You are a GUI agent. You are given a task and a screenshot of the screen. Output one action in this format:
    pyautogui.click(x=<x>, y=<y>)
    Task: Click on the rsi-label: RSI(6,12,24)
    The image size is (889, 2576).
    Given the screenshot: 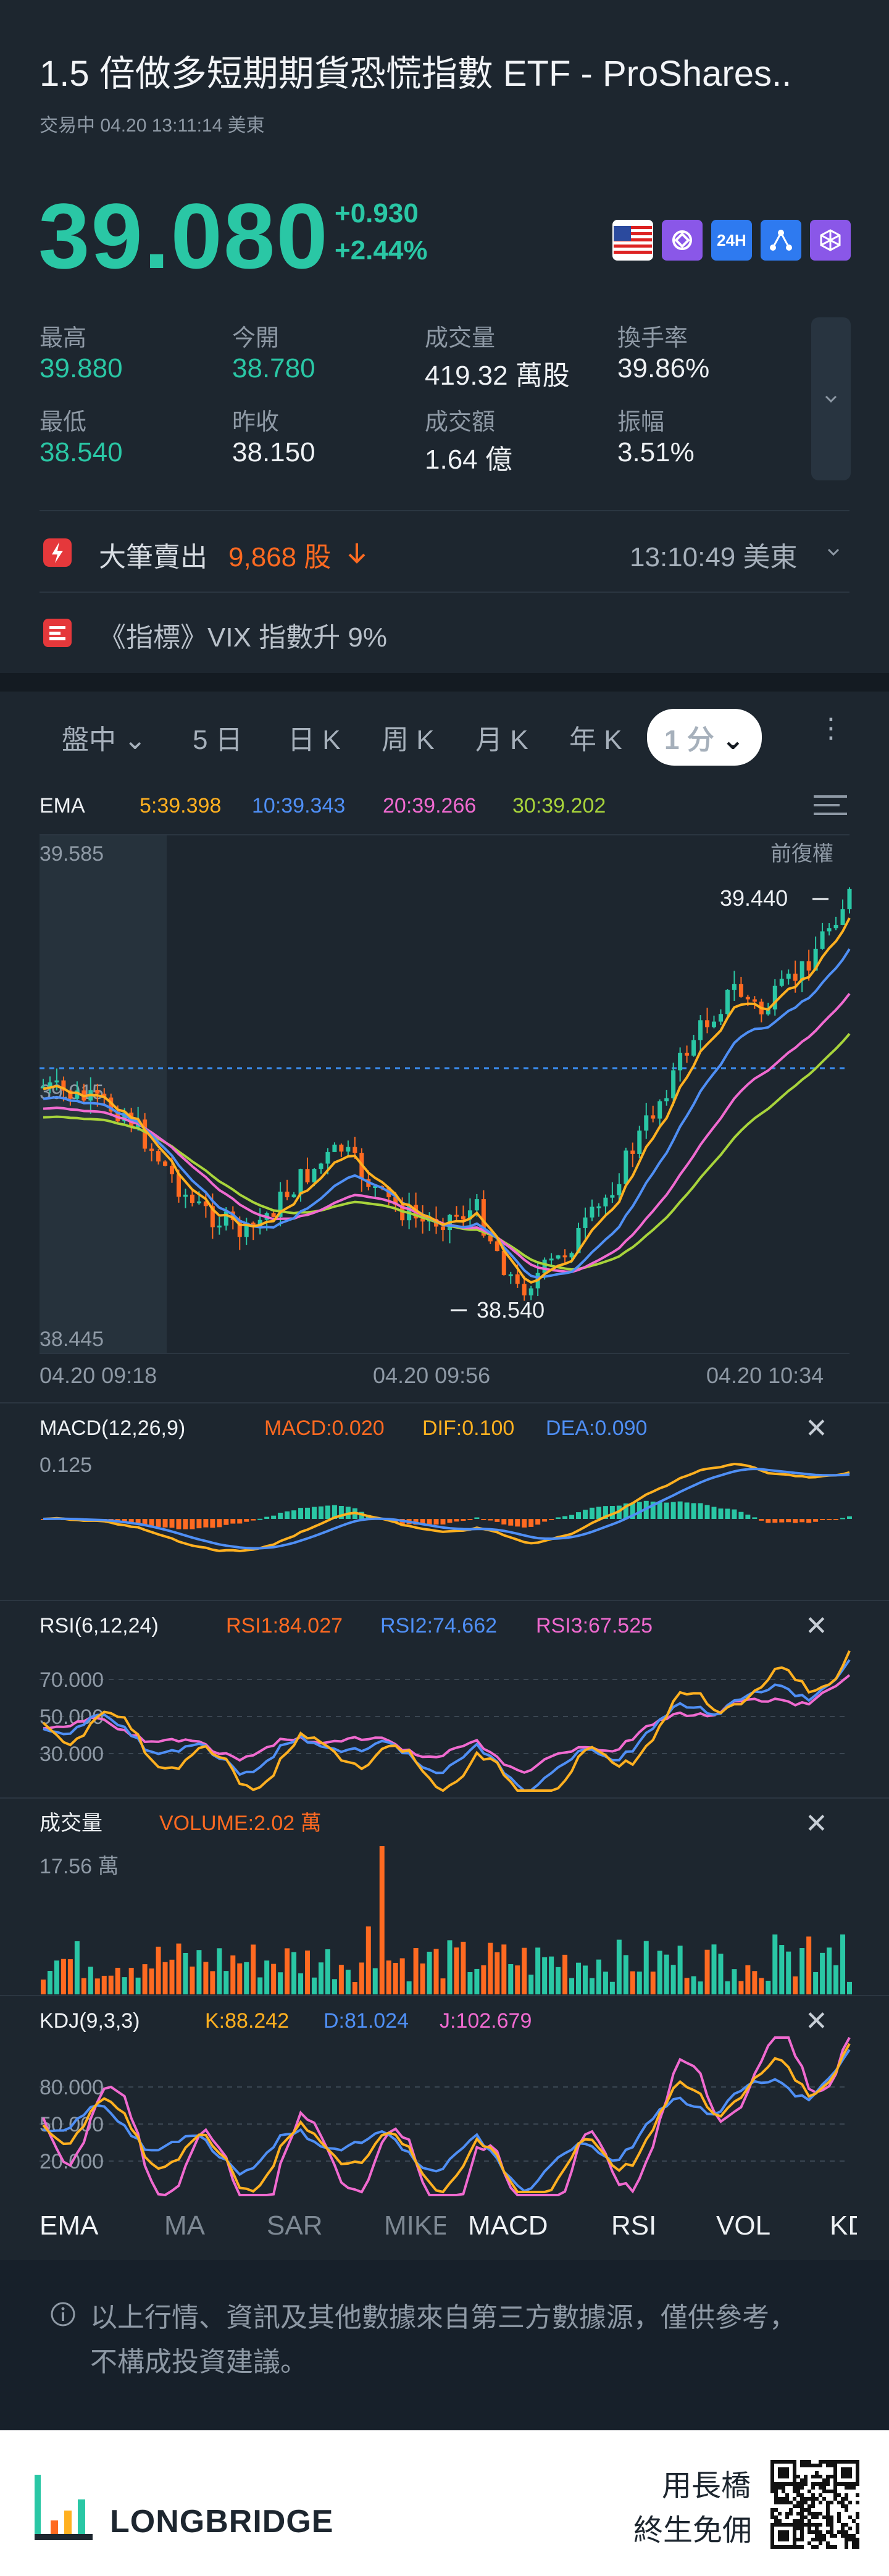 What is the action you would take?
    pyautogui.click(x=100, y=1626)
    